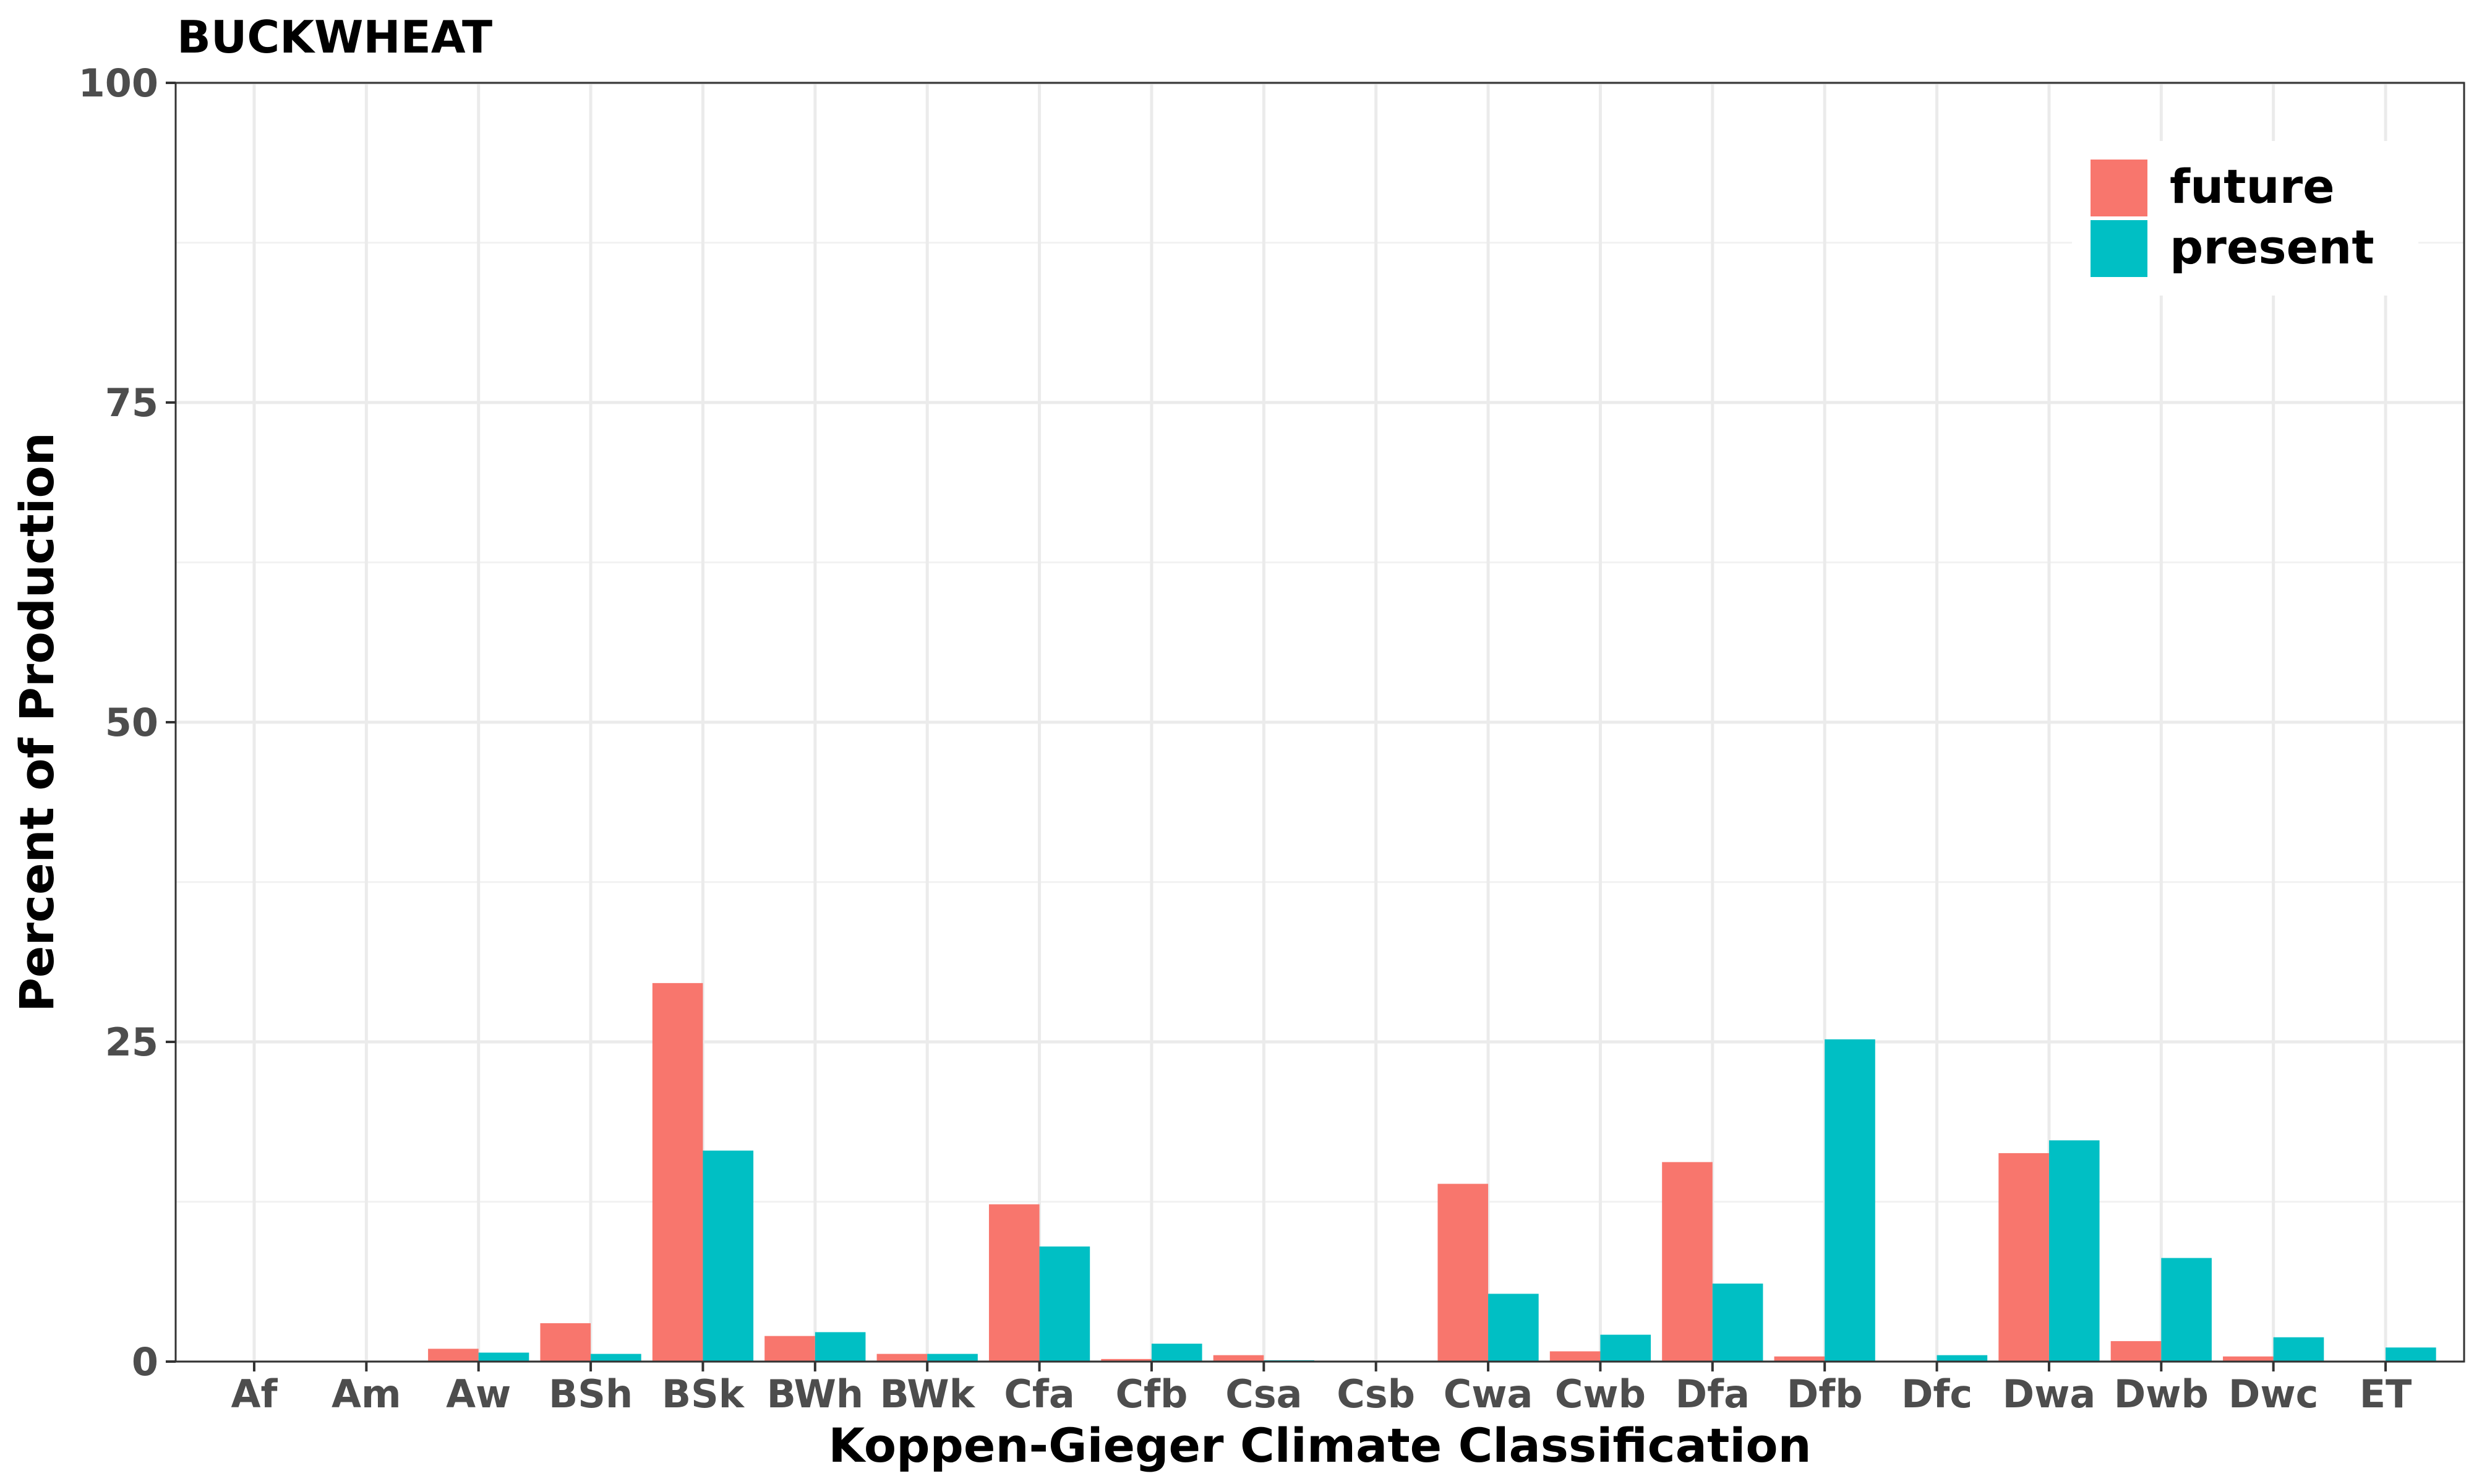  Describe the element at coordinates (255, 1394) in the screenshot. I see `x-tick-label-Af: Af` at that location.